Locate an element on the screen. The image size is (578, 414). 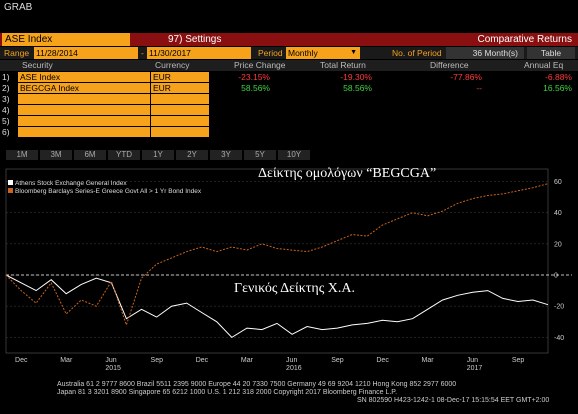
num-period-field: 36 Month(s) is located at coordinates (485, 53).